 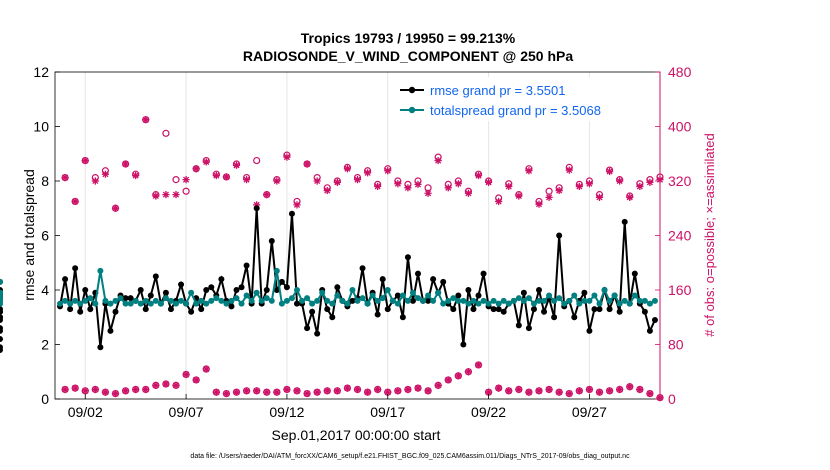 I want to click on y2-tick-label: 80, so click(x=676, y=345).